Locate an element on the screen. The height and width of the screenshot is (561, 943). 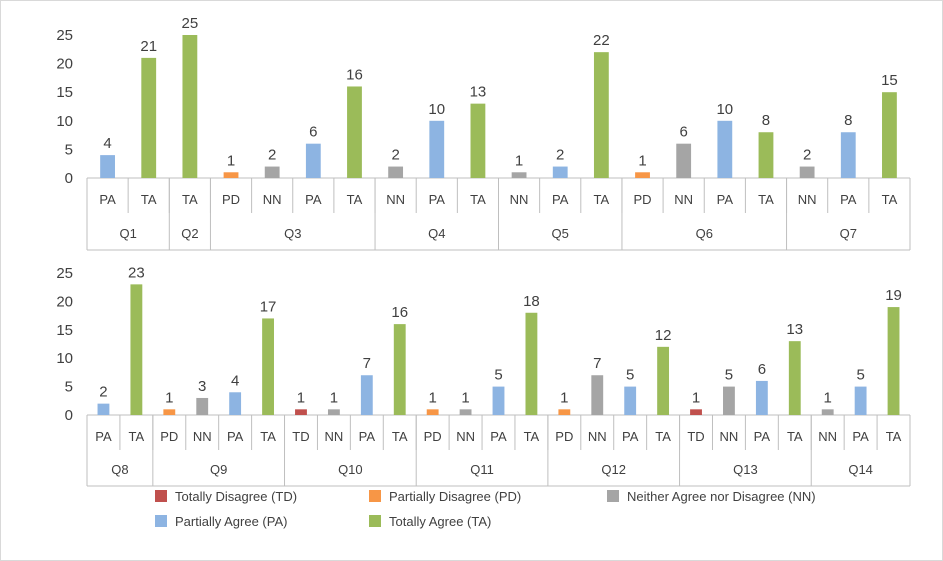
y-tick-label: 25 is located at coordinates (64, 273).